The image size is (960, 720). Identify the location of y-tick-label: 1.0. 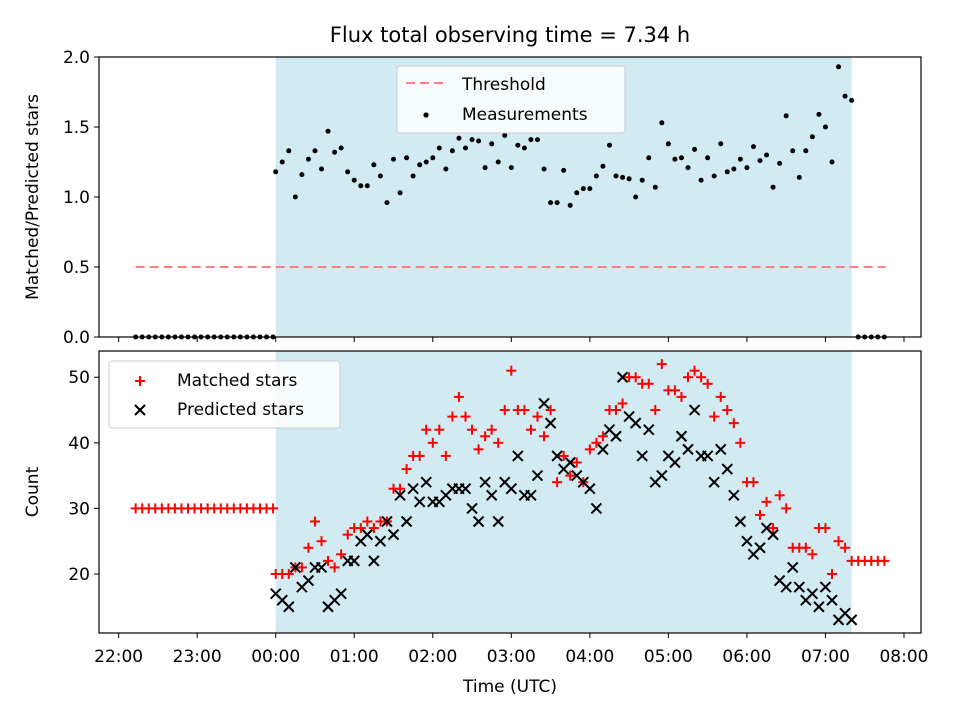
(76, 198).